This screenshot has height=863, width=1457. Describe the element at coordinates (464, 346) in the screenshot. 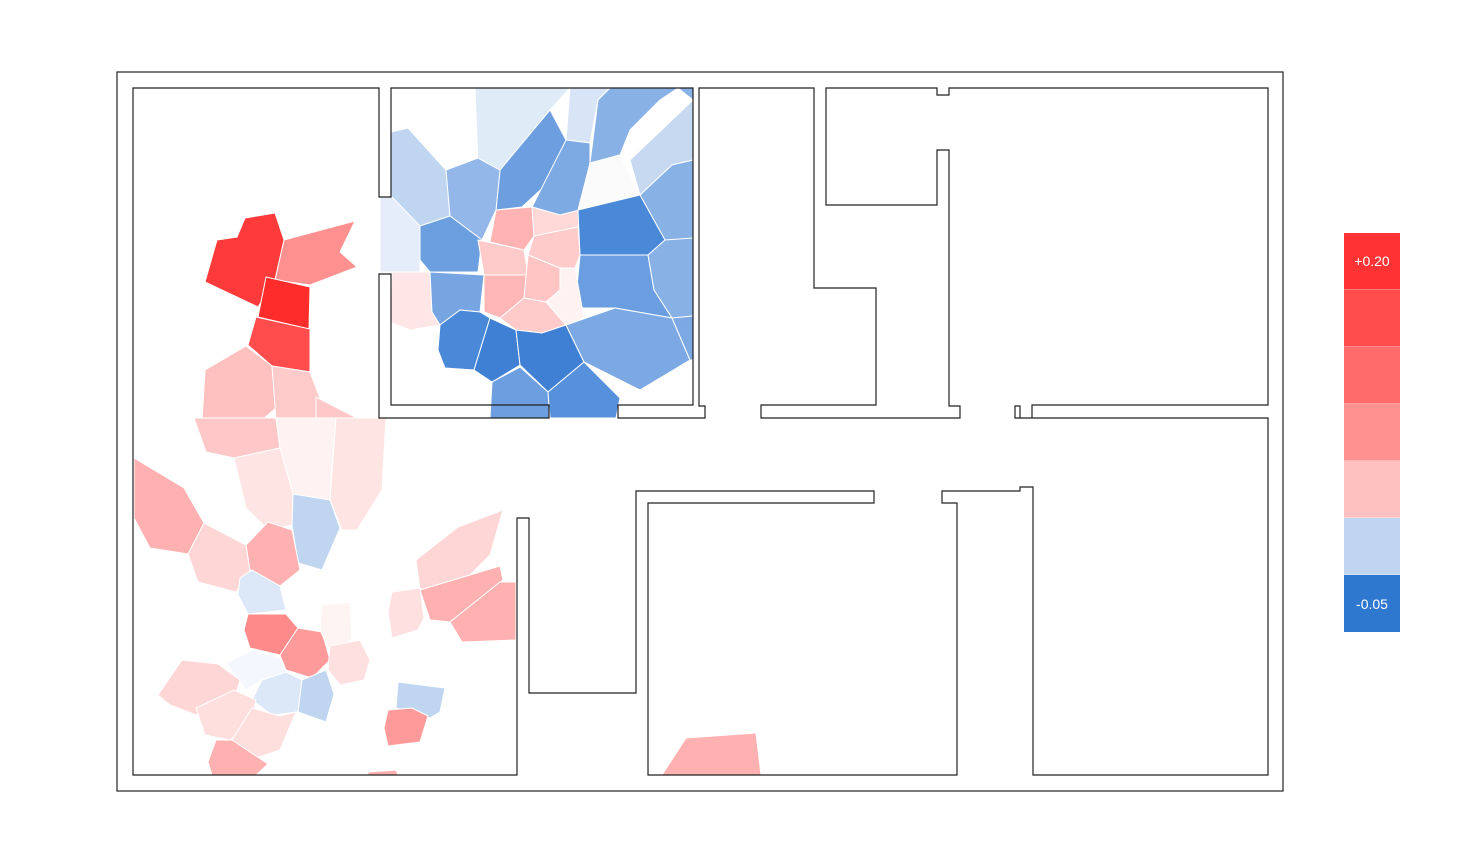

I see `room-wall` at that location.